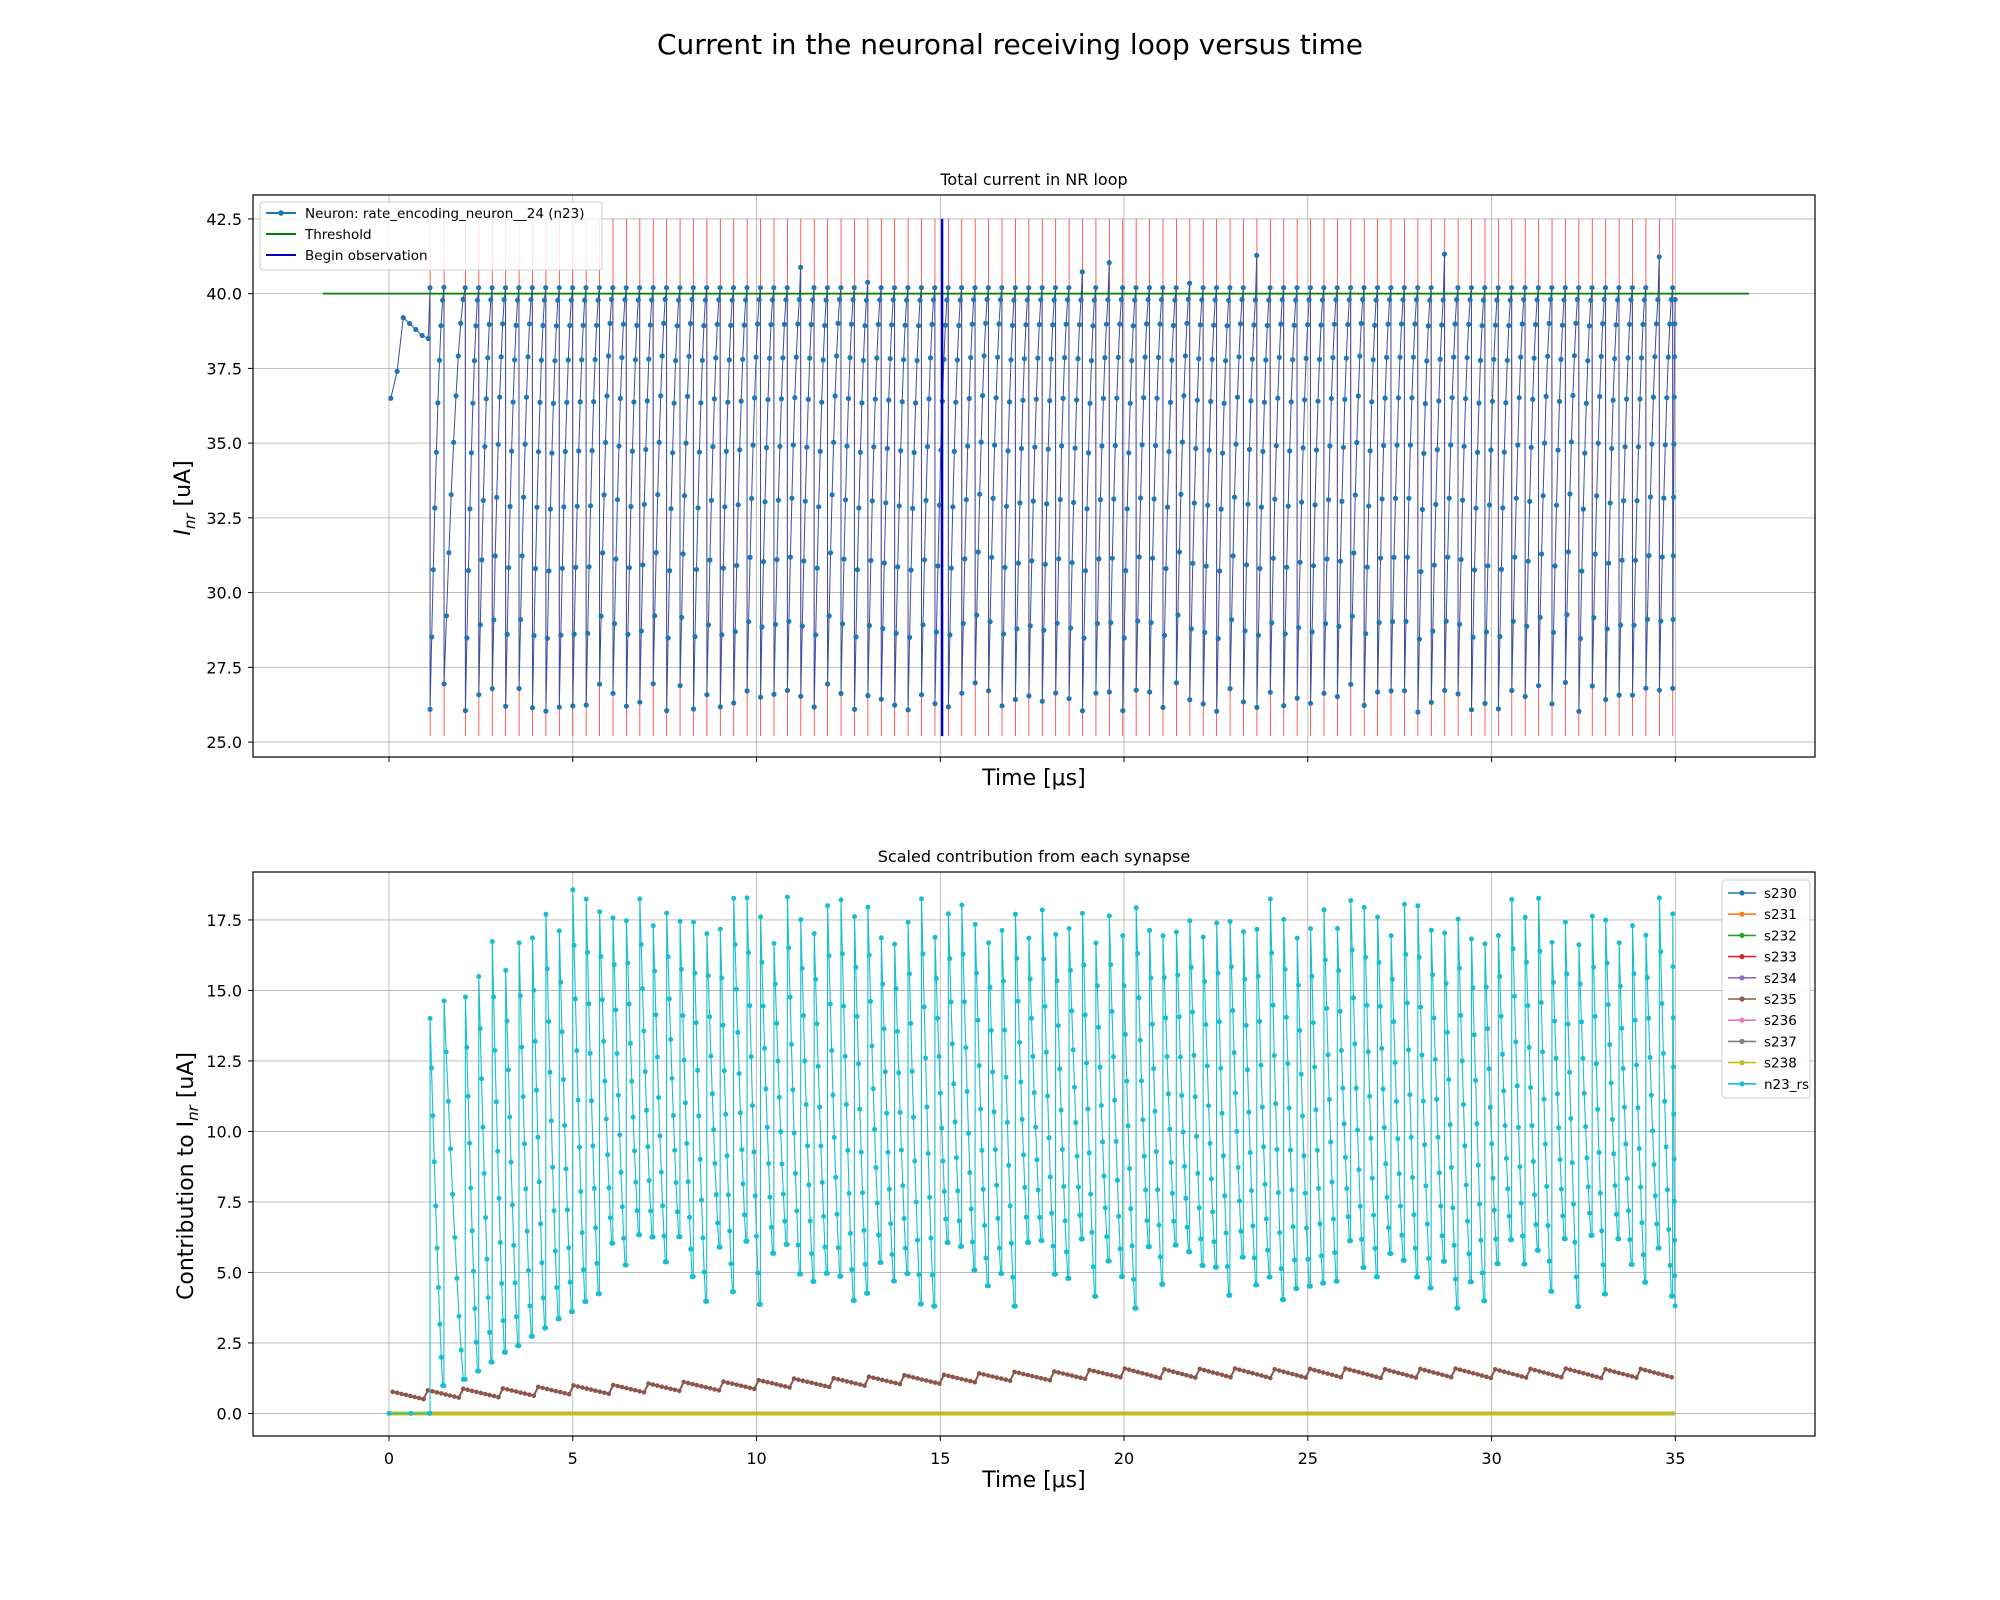 The image size is (2000, 1600). I want to click on top-chart-y-tick-label: 40.0, so click(224, 294).